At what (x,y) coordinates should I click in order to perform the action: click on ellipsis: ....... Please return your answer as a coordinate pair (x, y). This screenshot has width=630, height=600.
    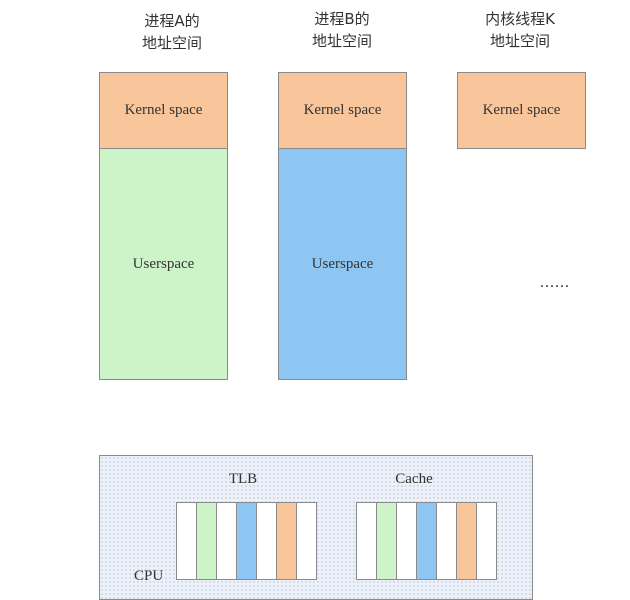
    Looking at the image, I should click on (555, 282).